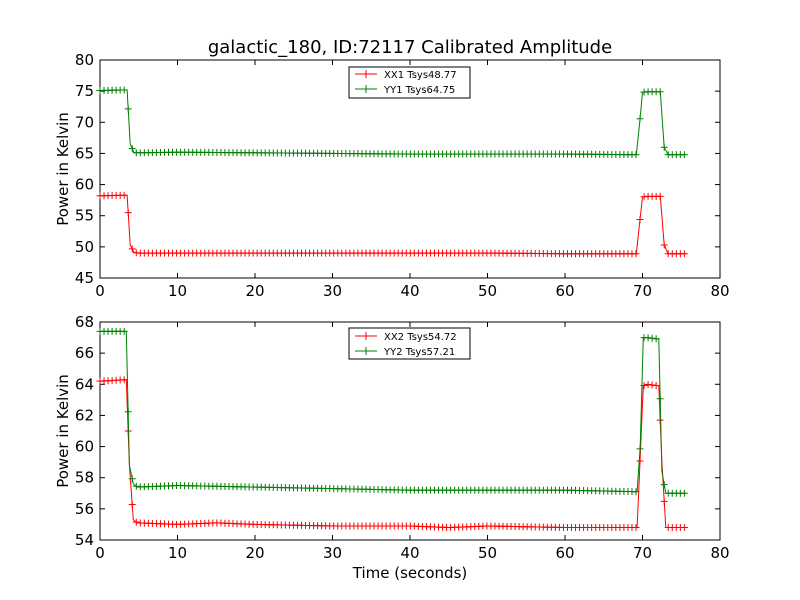  I want to click on top-x-tick-label: 0, so click(100, 291).